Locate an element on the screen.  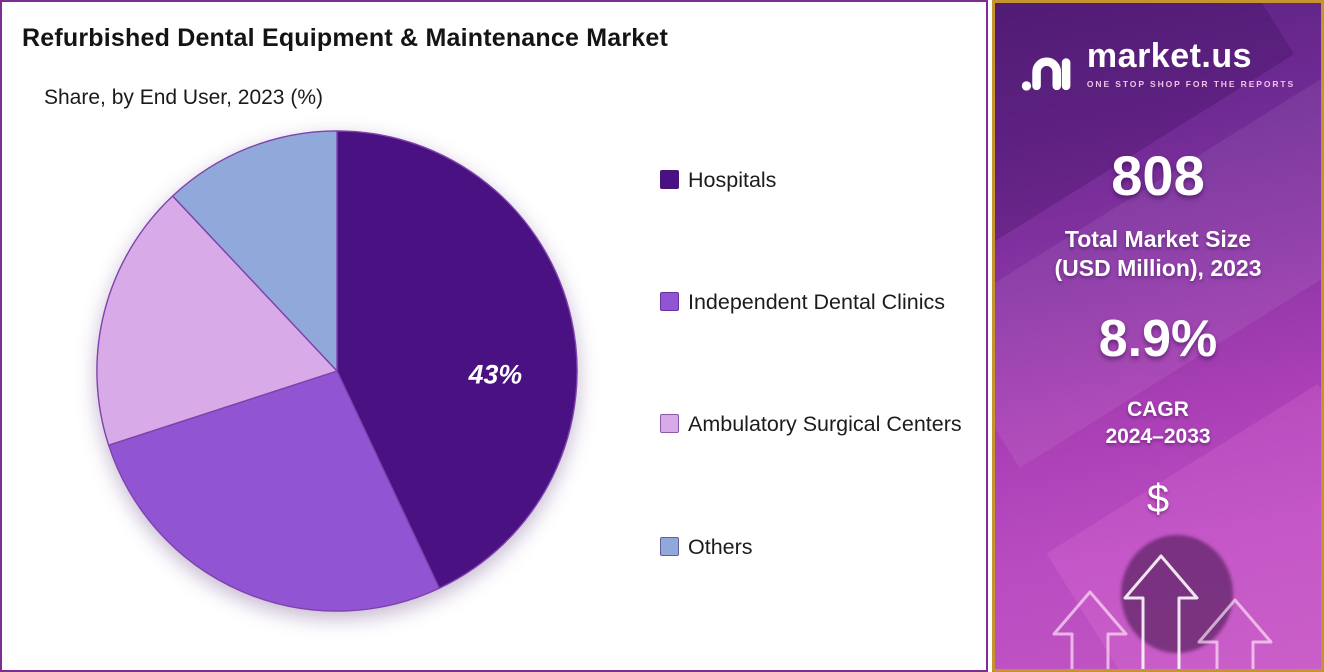
legend-item-independent-dental-clinics: Independent Dental Clinics is located at coordinates (802, 302).